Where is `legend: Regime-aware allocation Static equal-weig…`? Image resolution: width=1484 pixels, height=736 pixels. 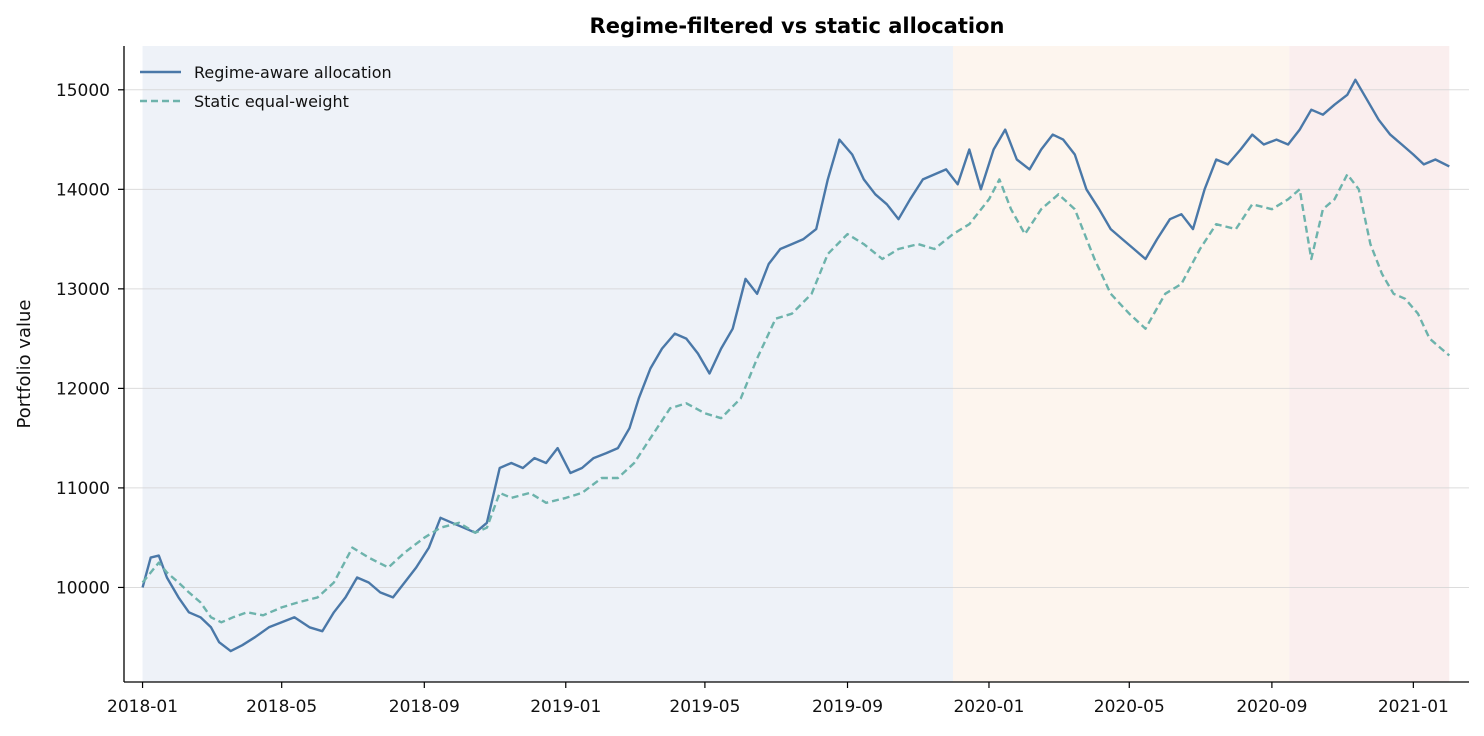 legend: Regime-aware allocation Static equal-weig… is located at coordinates (266, 87).